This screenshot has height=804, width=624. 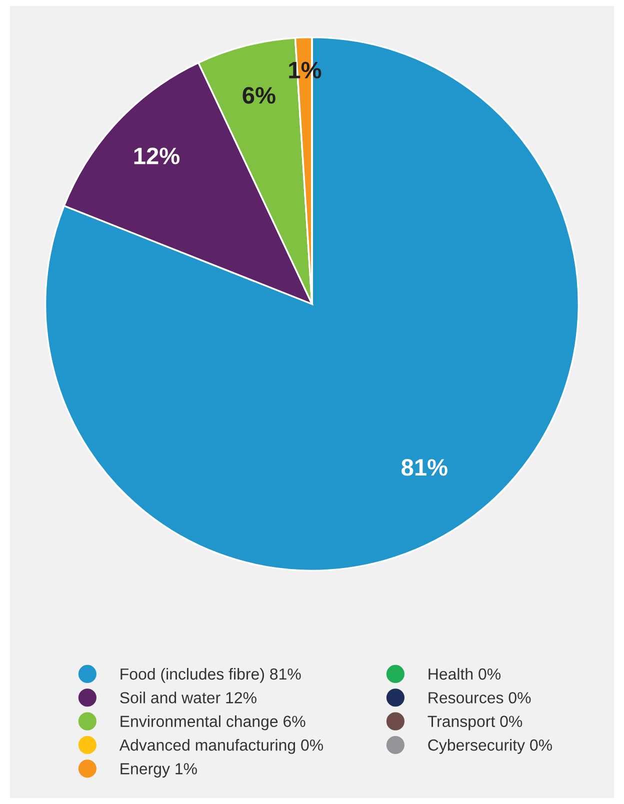 I want to click on legend-label: Health 0%, so click(x=464, y=674).